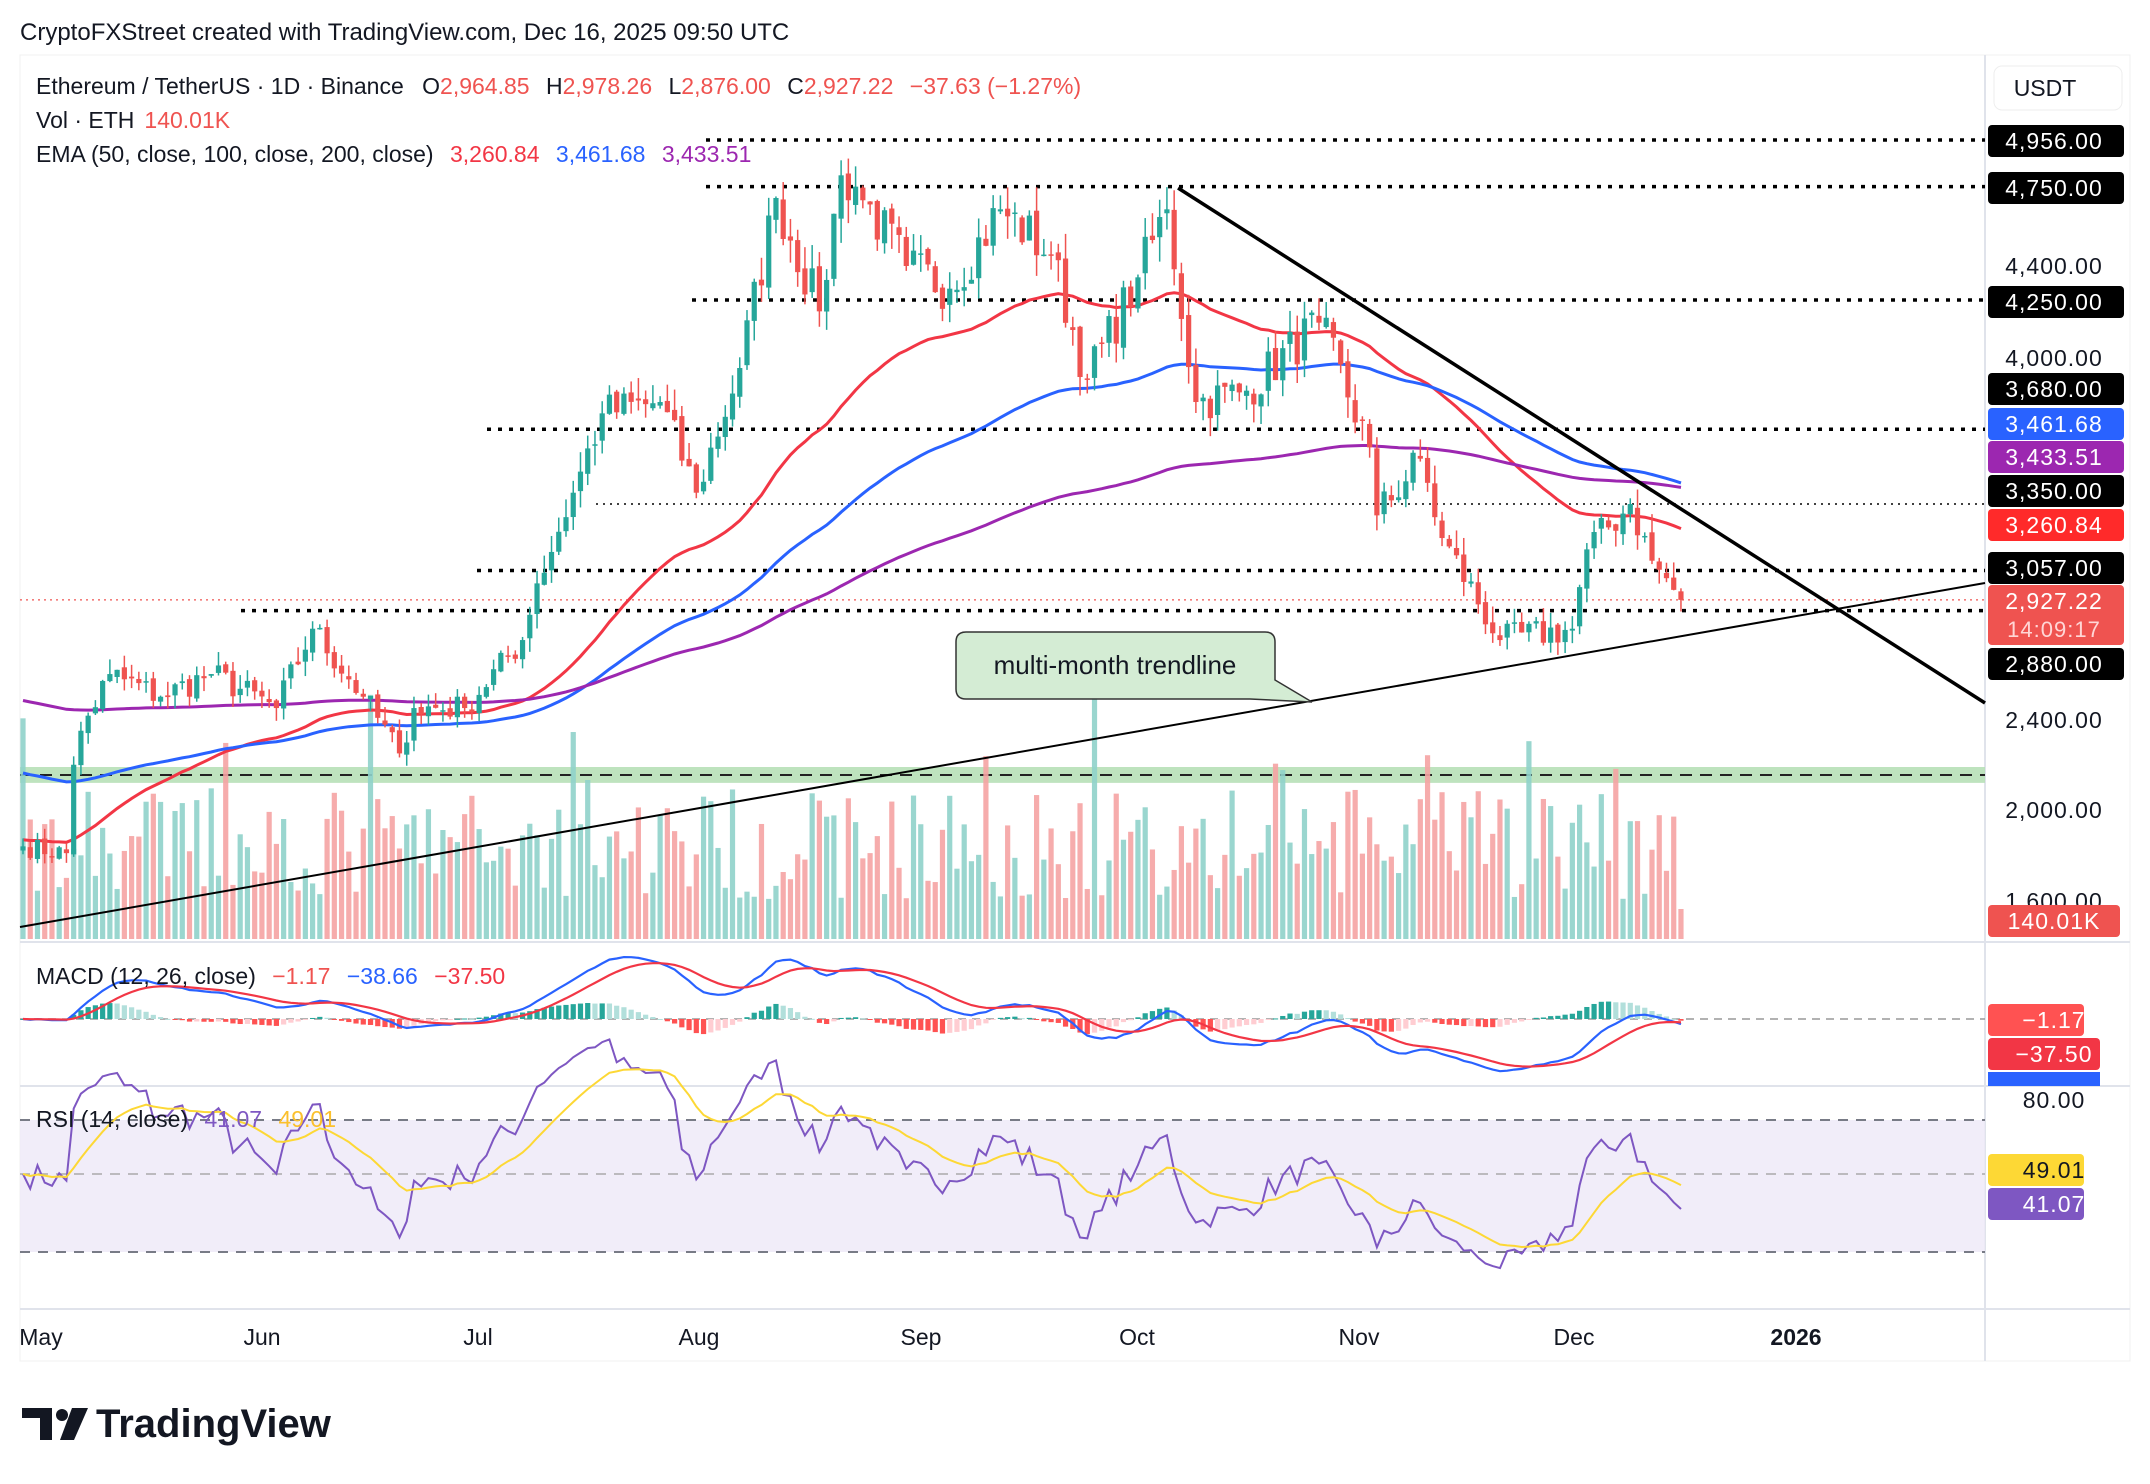 The image size is (2150, 1484). What do you see at coordinates (920, 1337) in the screenshot?
I see `time-axis: May Jun Jul Aug Sep Oct Nov Dec 2026` at bounding box center [920, 1337].